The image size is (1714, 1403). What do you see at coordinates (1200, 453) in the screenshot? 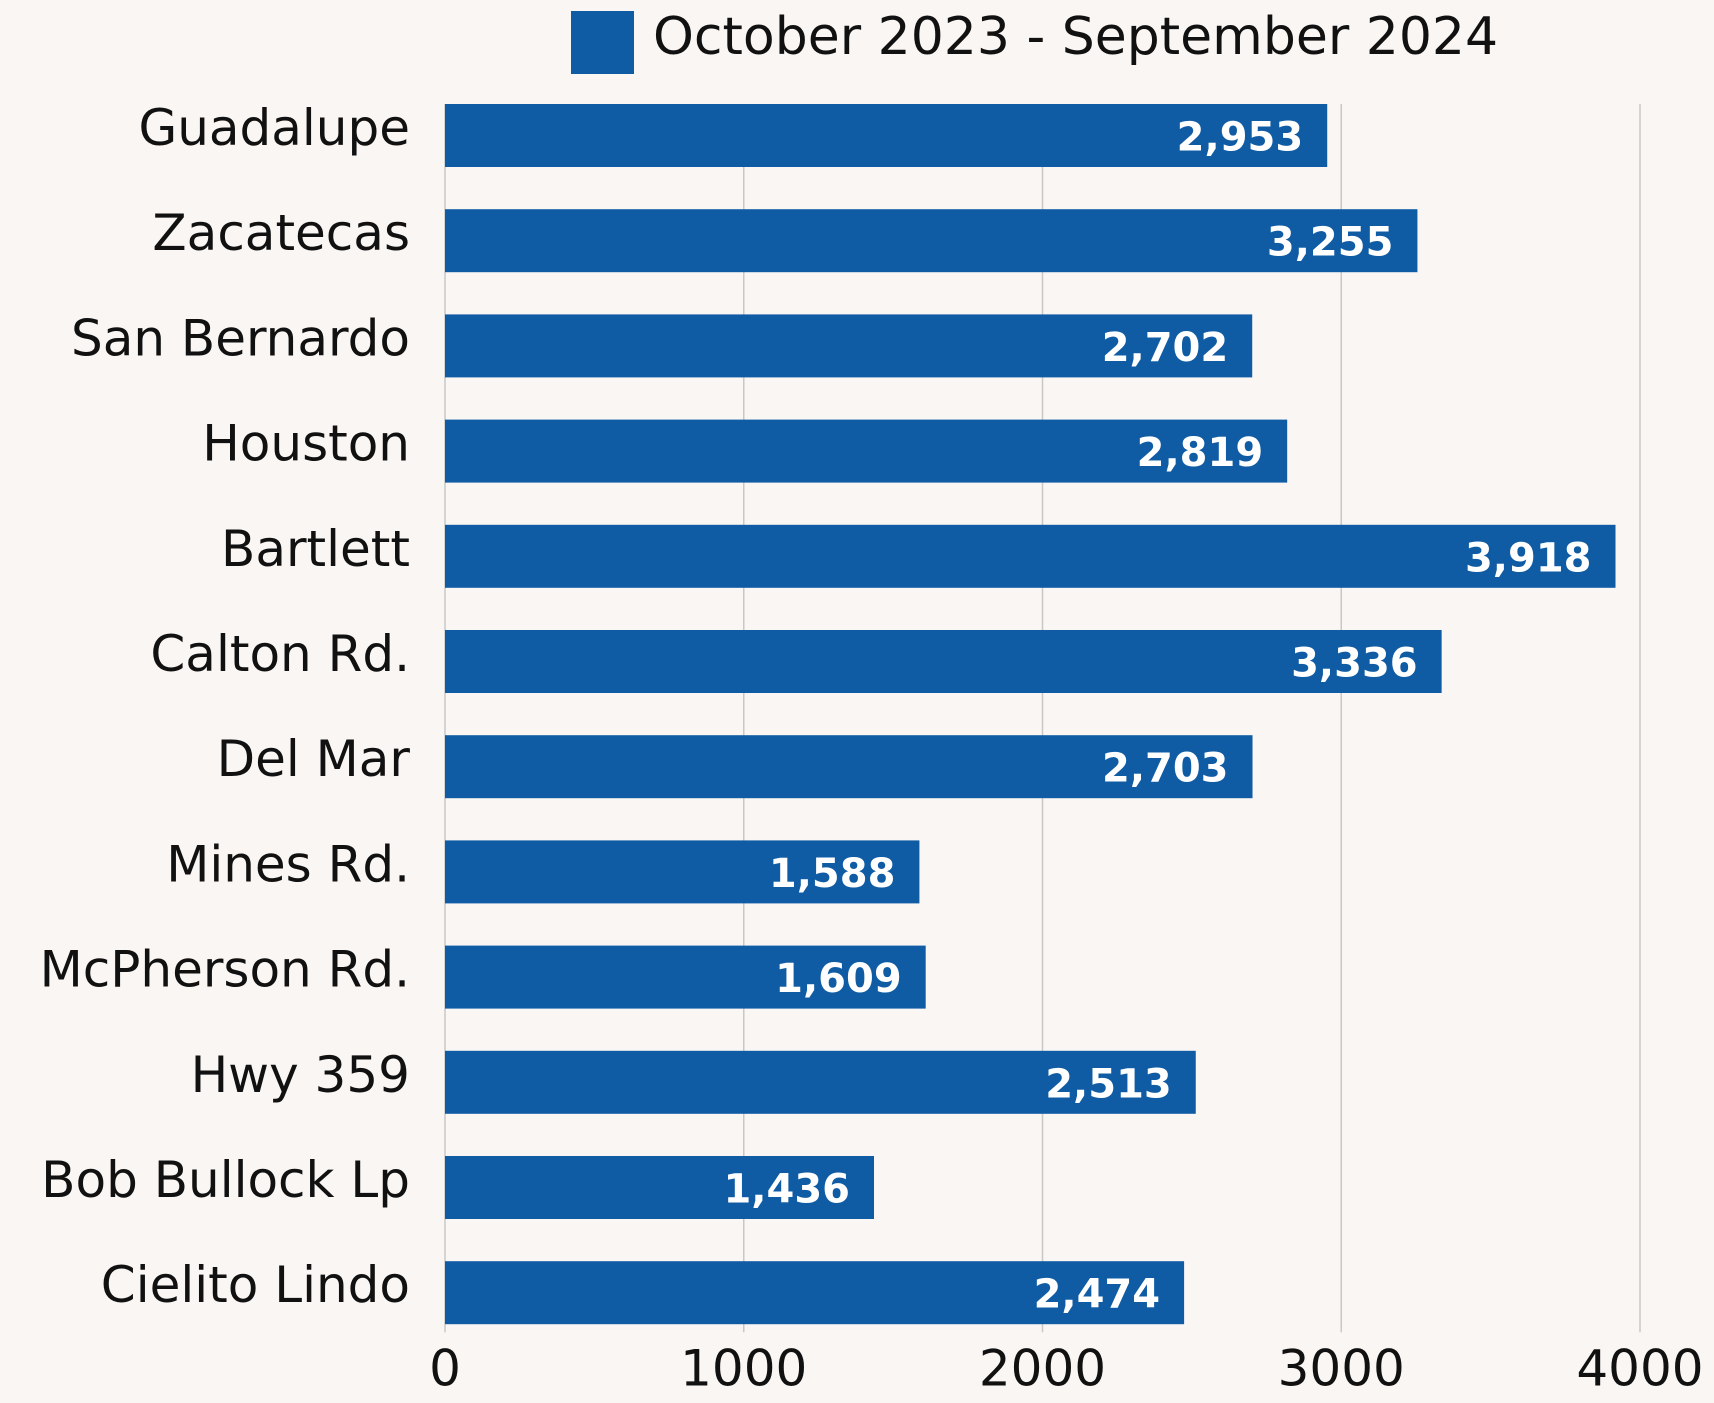
I see `value-label: 2,819` at bounding box center [1200, 453].